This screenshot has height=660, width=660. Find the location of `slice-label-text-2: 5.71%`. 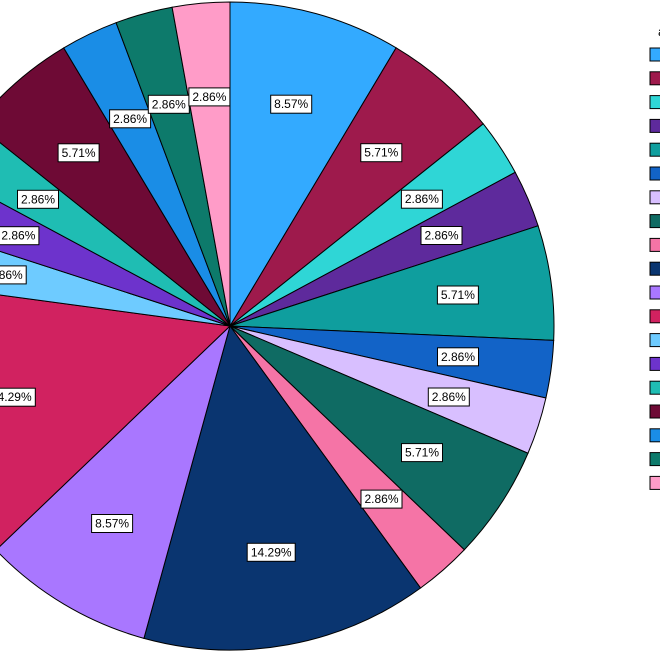

slice-label-text-2: 5.71% is located at coordinates (381, 153).